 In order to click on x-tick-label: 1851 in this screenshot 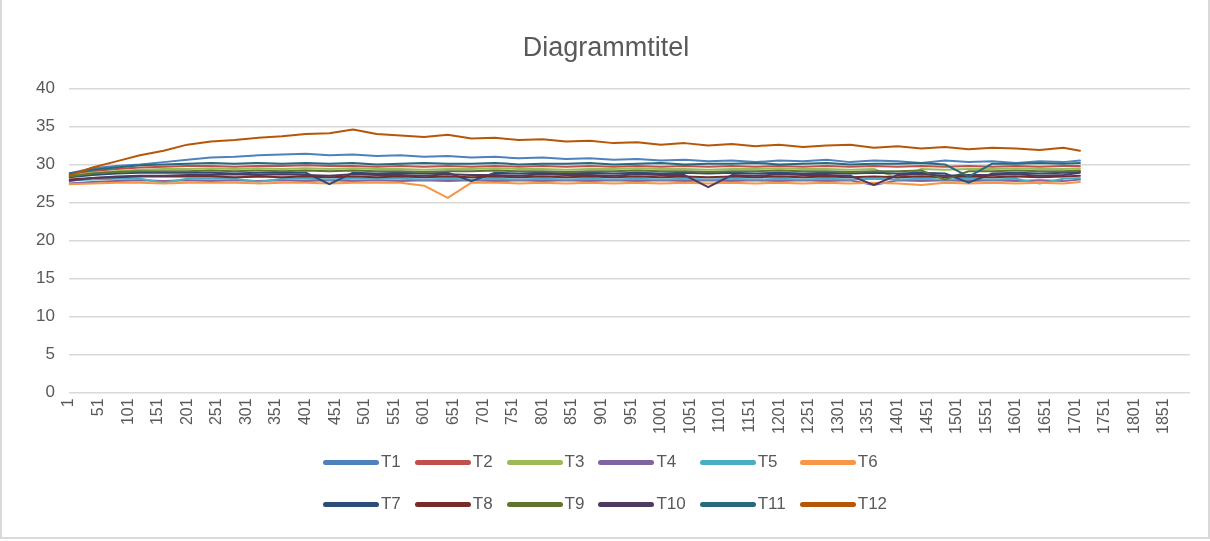, I will do `click(1163, 416)`.